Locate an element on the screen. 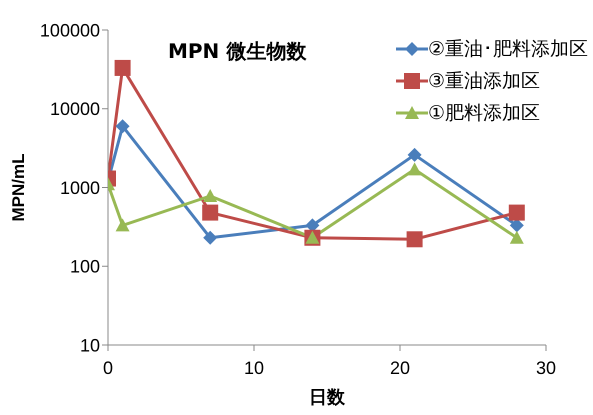 The image size is (593, 415). y-tick-label: 100 is located at coordinates (85, 266).